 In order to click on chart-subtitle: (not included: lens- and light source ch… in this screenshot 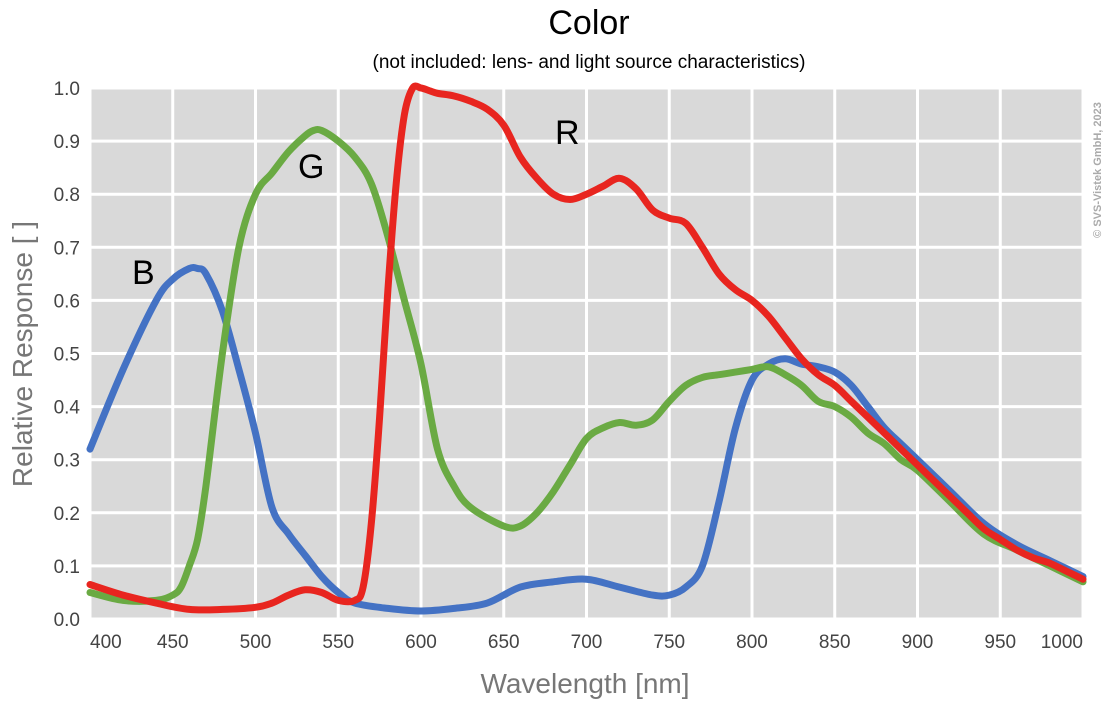, I will do `click(589, 62)`.